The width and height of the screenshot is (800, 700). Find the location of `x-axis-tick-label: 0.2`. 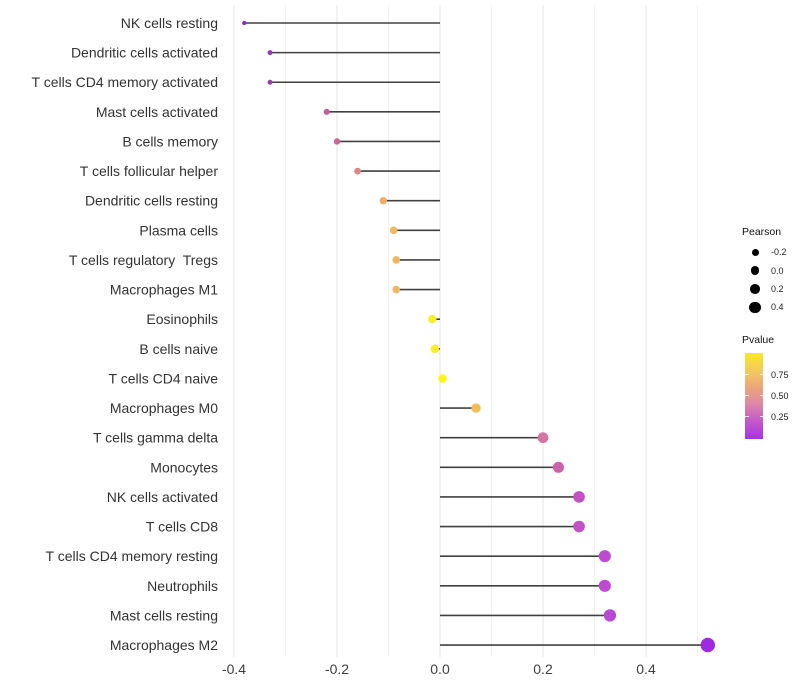

x-axis-tick-label: 0.2 is located at coordinates (543, 669).